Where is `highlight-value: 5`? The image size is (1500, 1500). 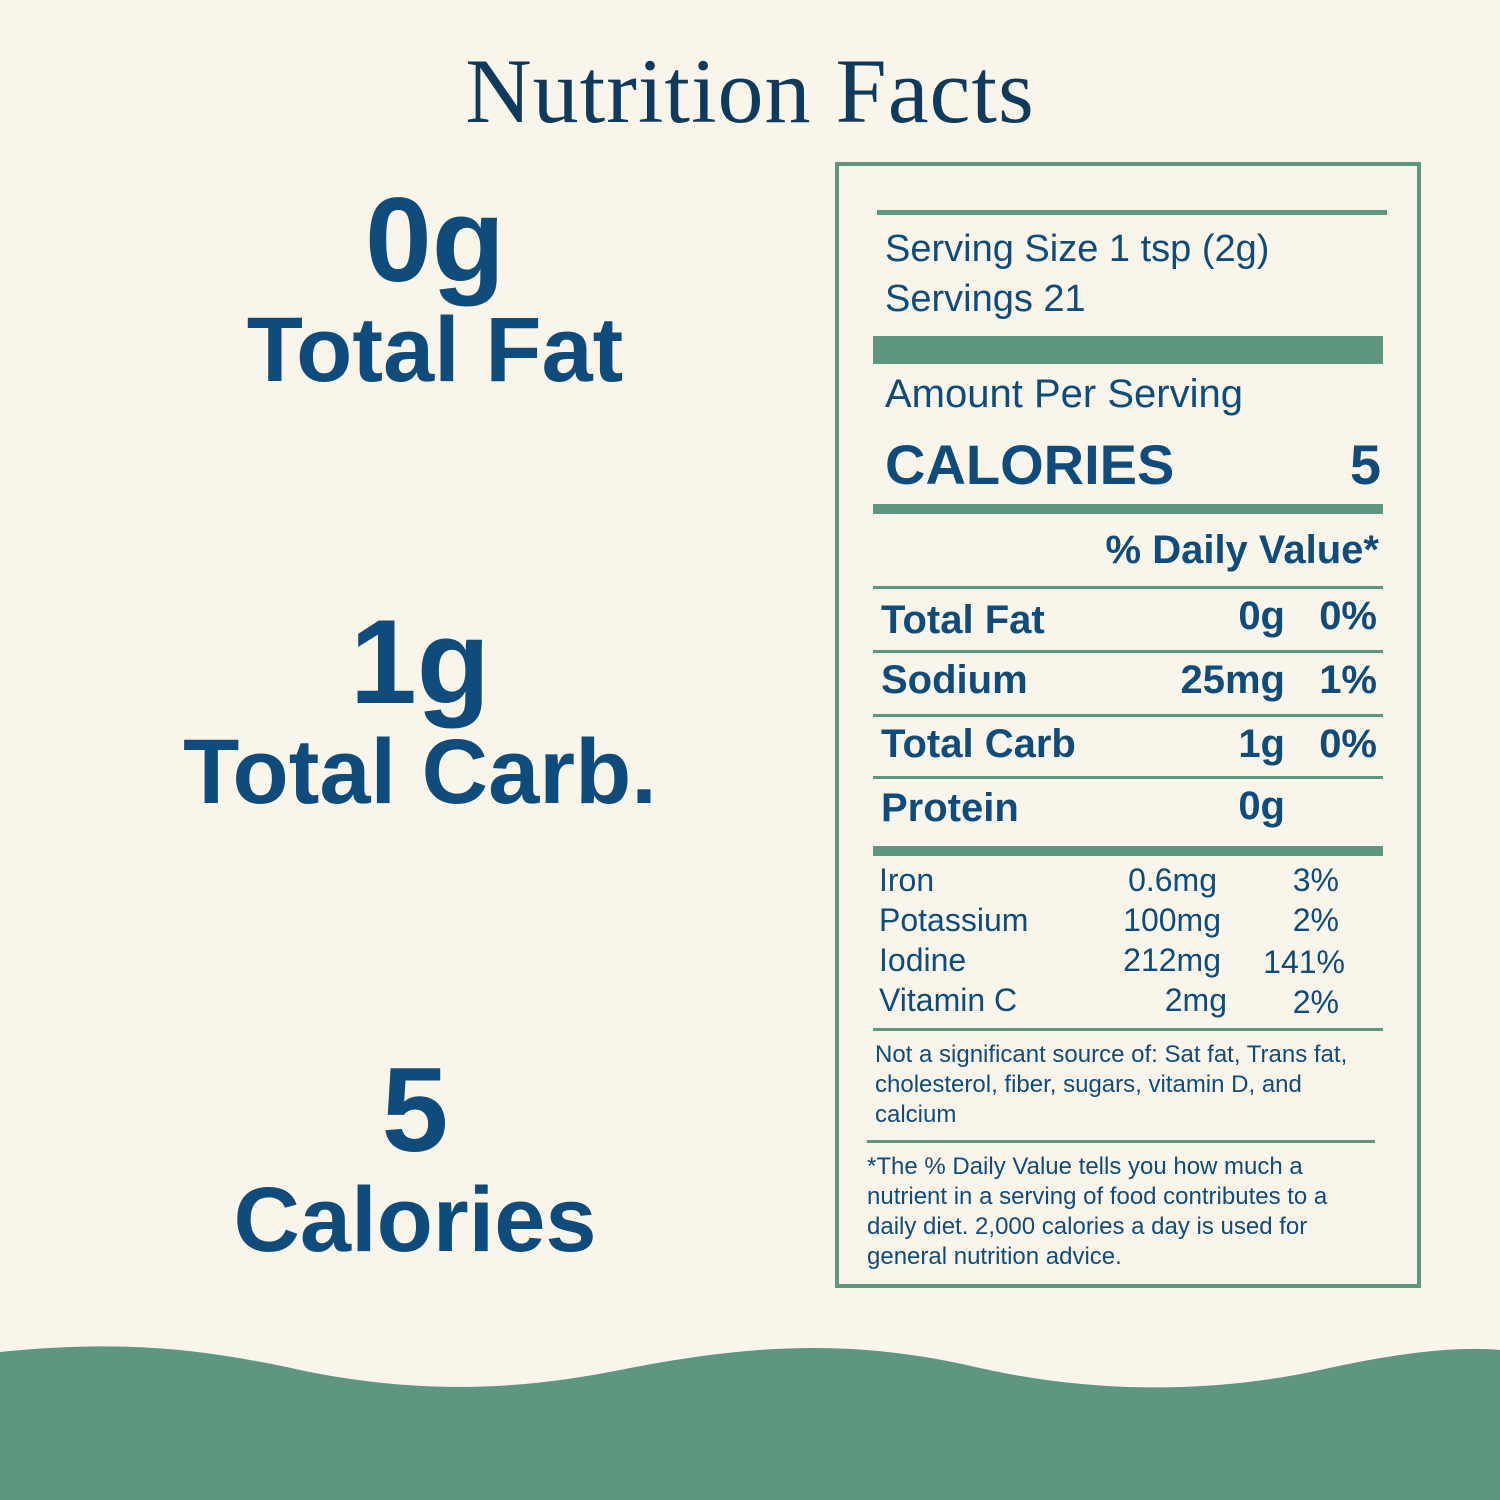 highlight-value: 5 is located at coordinates (415, 1110).